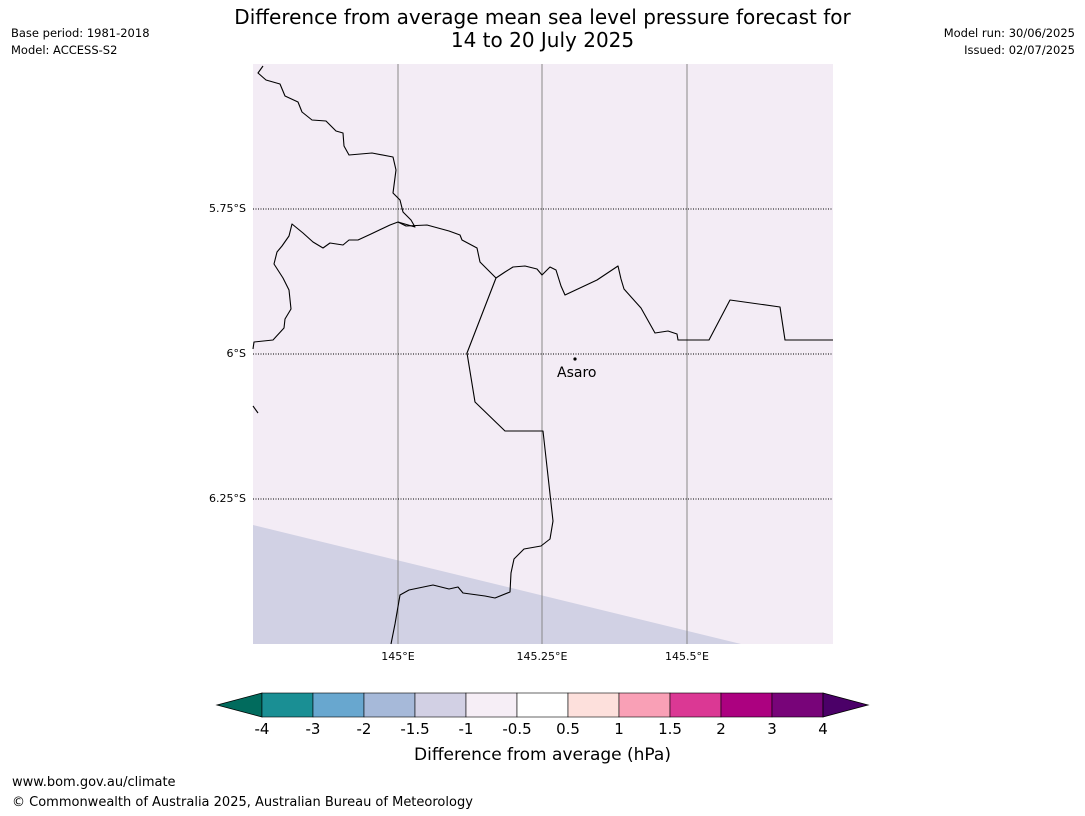 Image resolution: width=1085 pixels, height=816 pixels. I want to click on colorbar-cells, so click(542, 705).